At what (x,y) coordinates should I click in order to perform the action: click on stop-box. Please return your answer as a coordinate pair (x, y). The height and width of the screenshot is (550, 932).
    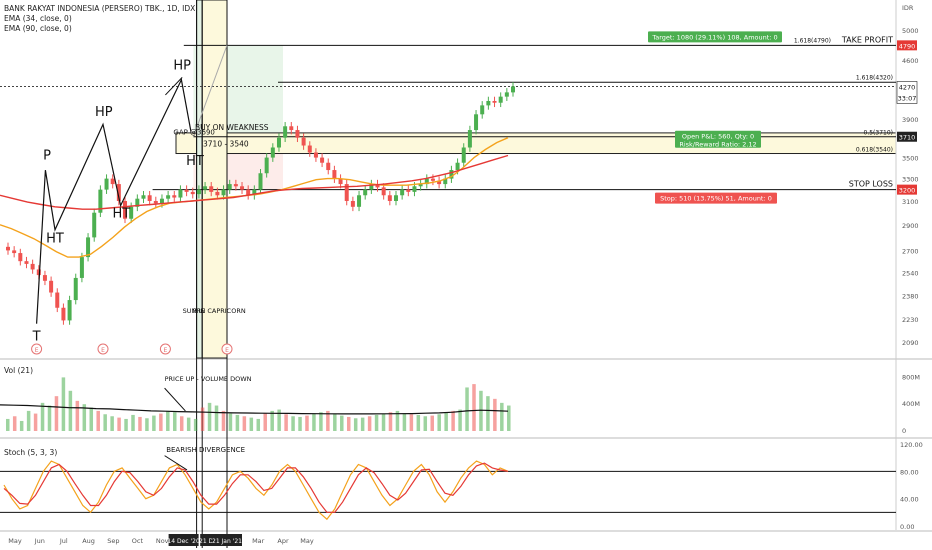
    Looking at the image, I should click on (716, 198).